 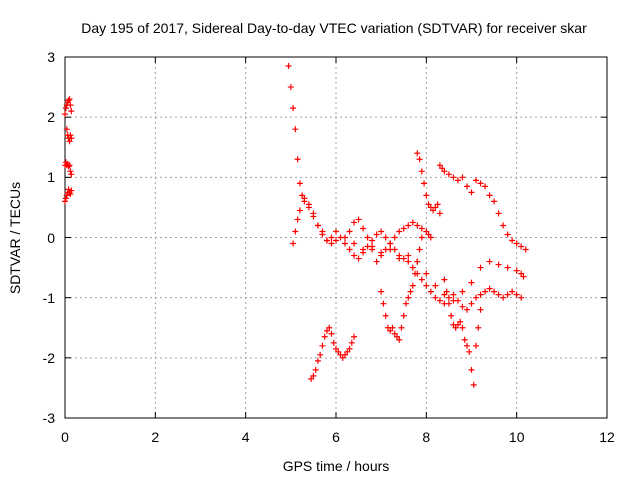 What do you see at coordinates (517, 437) in the screenshot?
I see `x-tick-label: 10` at bounding box center [517, 437].